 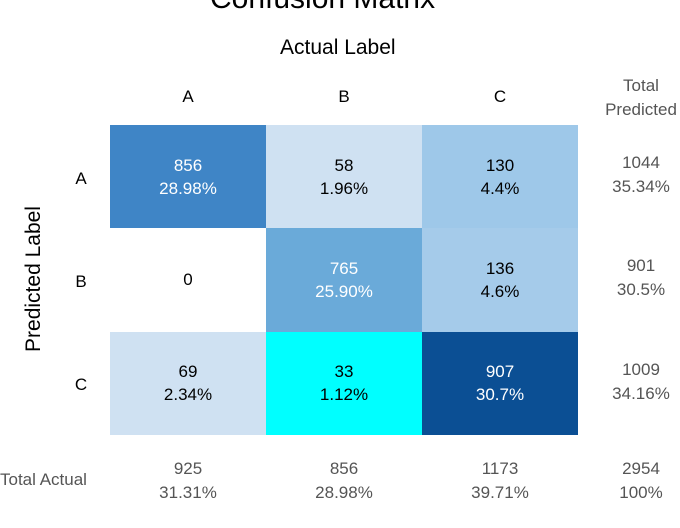 I want to click on cell-count: 0, so click(x=188, y=280).